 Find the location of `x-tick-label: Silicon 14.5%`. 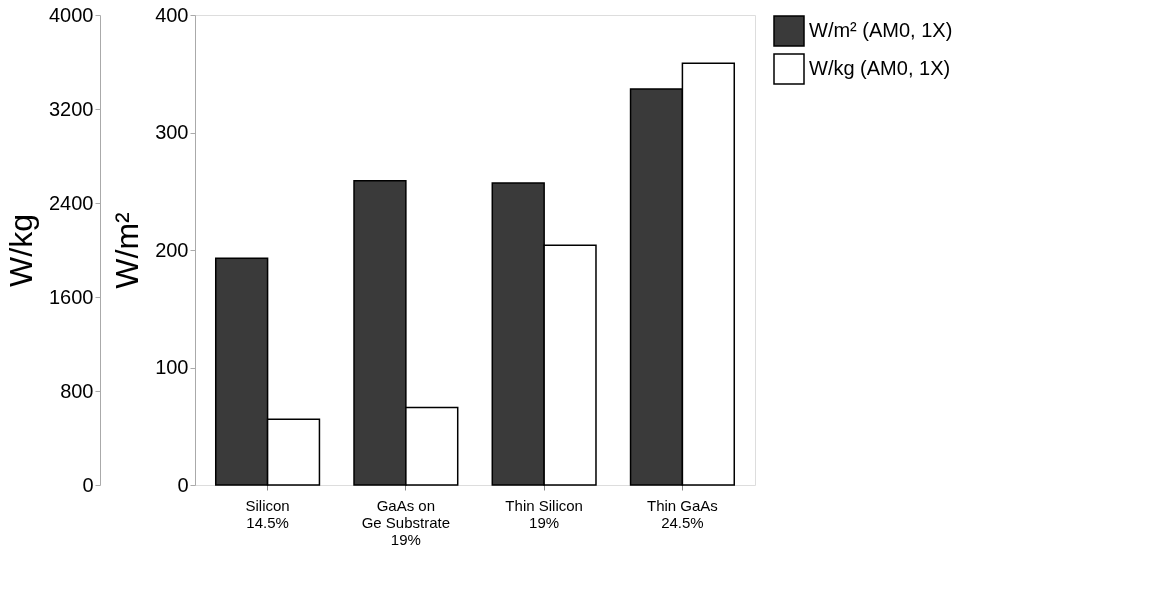

x-tick-label: Silicon 14.5% is located at coordinates (267, 513).